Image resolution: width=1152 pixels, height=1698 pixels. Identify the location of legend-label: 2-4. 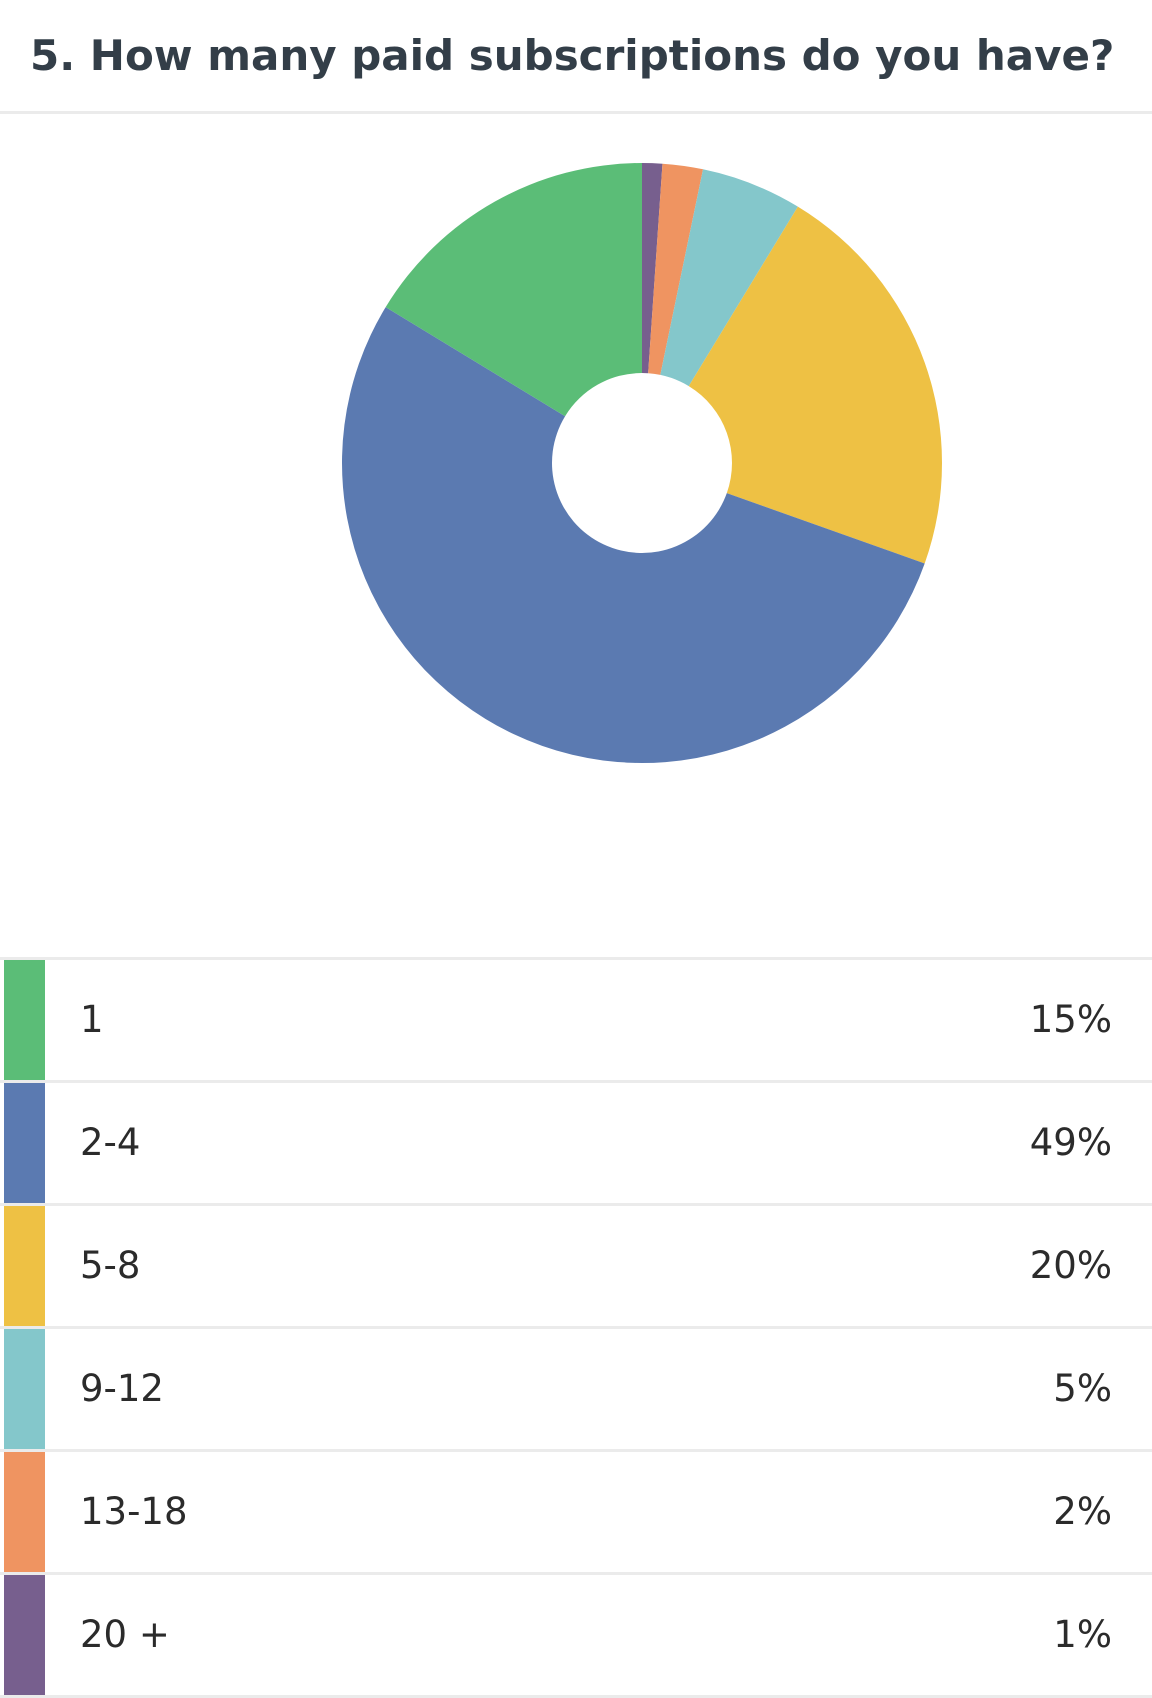
(110, 1142).